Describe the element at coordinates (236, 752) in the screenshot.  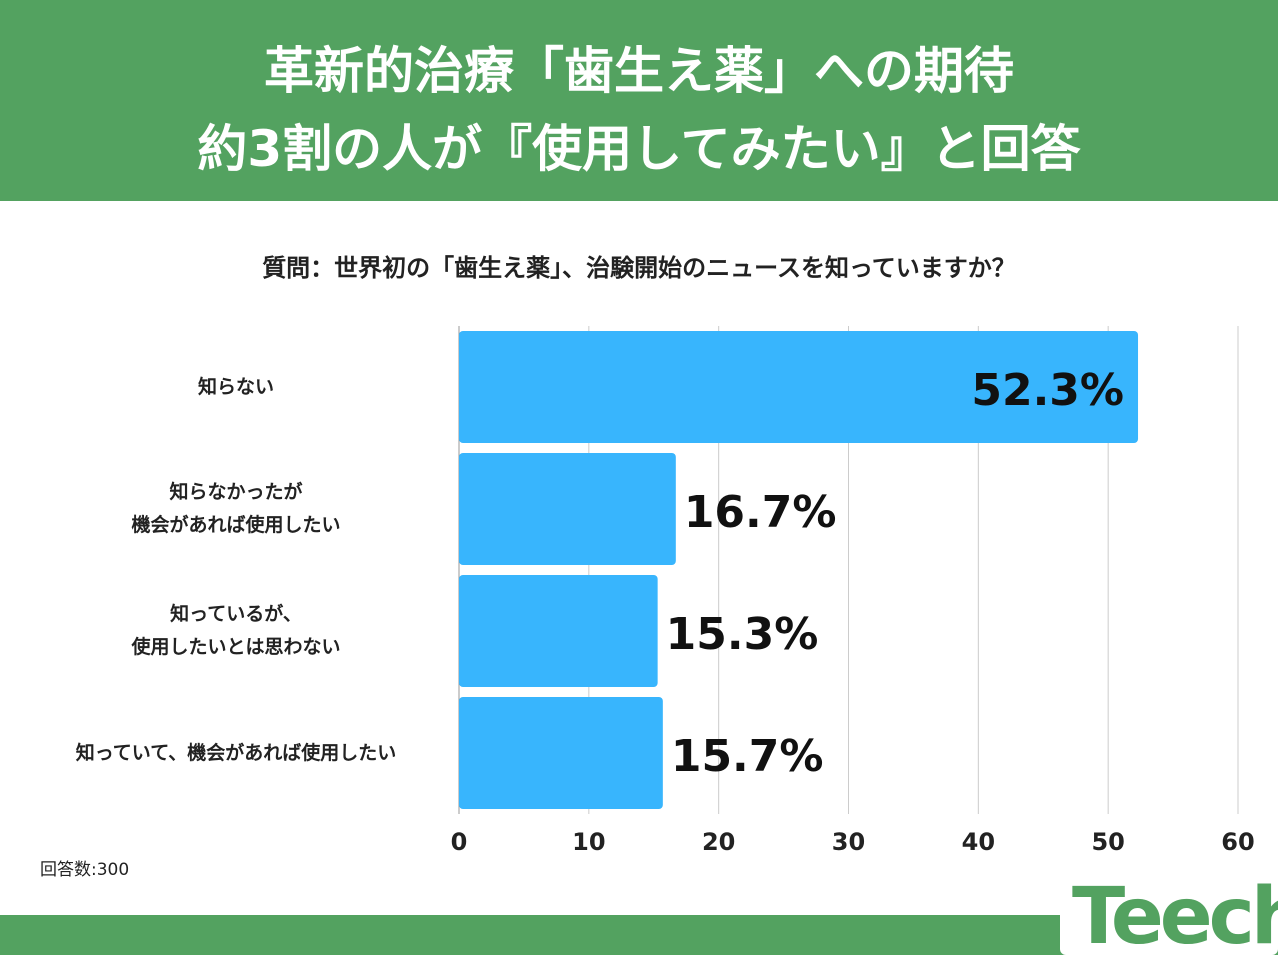
I see `category-label: 知っていて、機会があれば使用したい` at that location.